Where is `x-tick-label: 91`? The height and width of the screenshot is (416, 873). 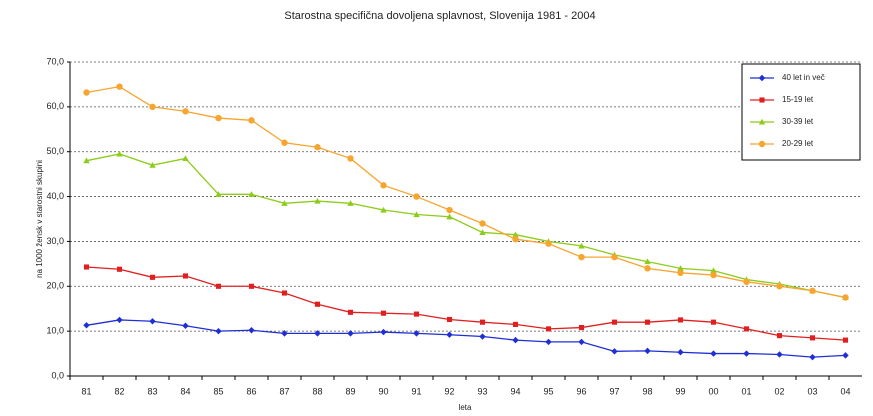 x-tick-label: 91 is located at coordinates (416, 391).